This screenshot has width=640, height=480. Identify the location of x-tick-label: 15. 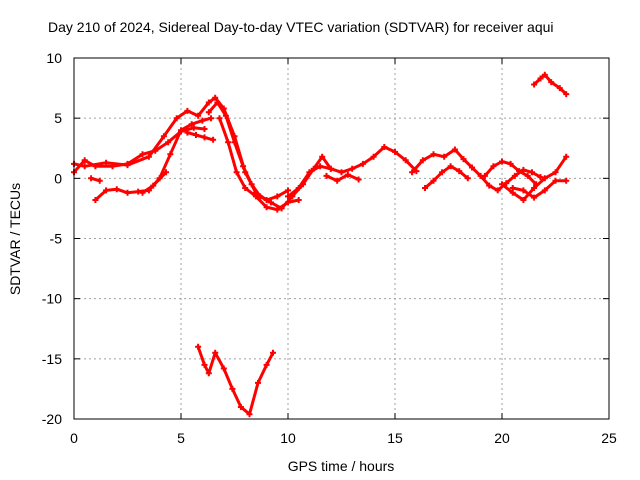
(395, 438).